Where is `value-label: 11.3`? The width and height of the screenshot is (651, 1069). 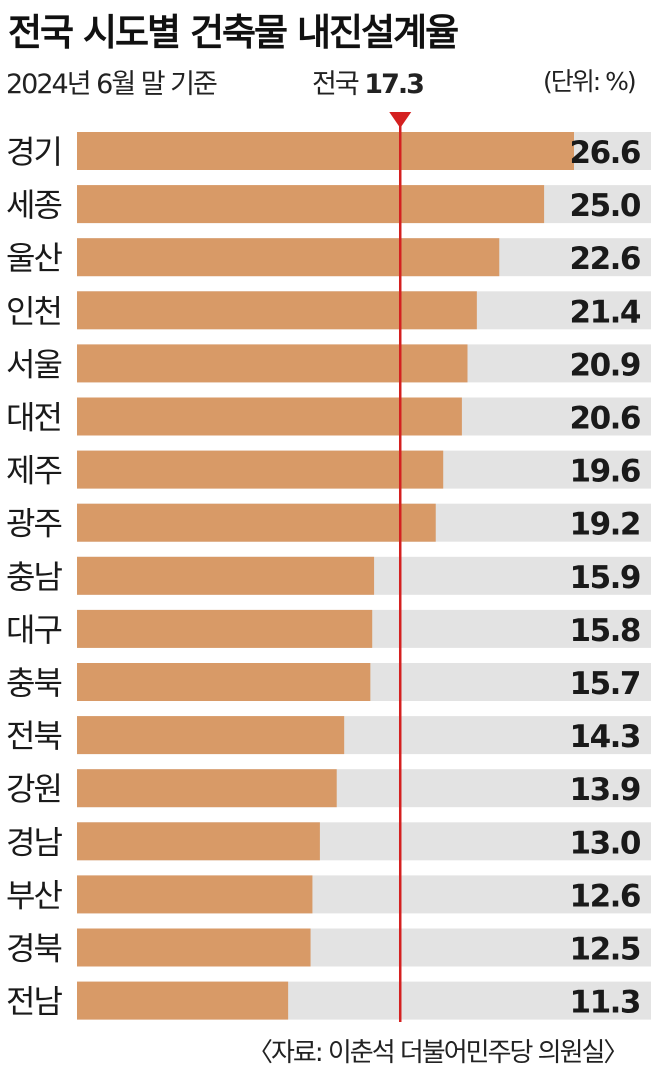 value-label: 11.3 is located at coordinates (605, 1003).